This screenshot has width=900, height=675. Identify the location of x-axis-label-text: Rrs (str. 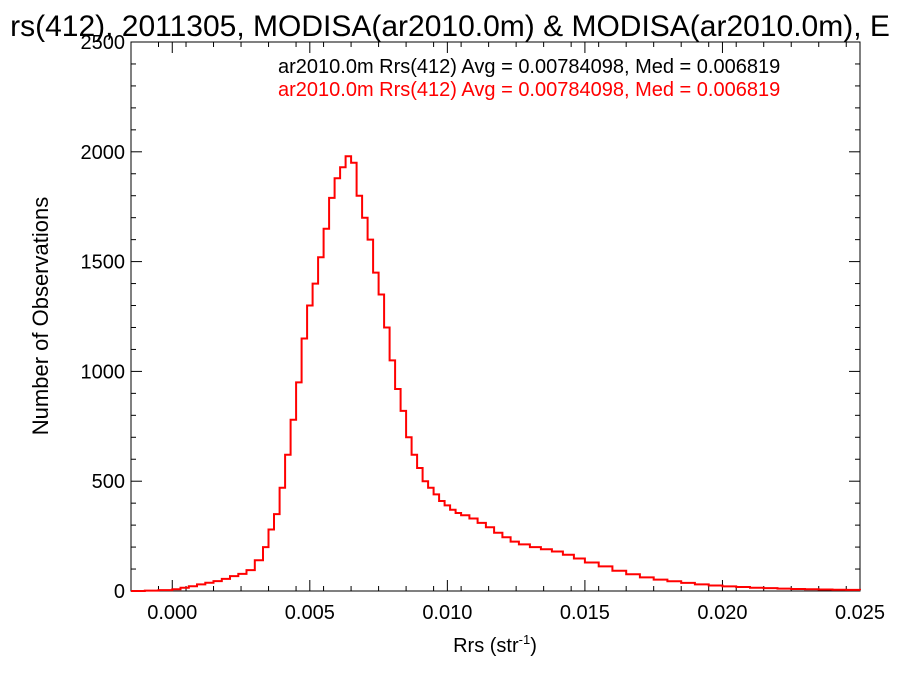
(486, 646).